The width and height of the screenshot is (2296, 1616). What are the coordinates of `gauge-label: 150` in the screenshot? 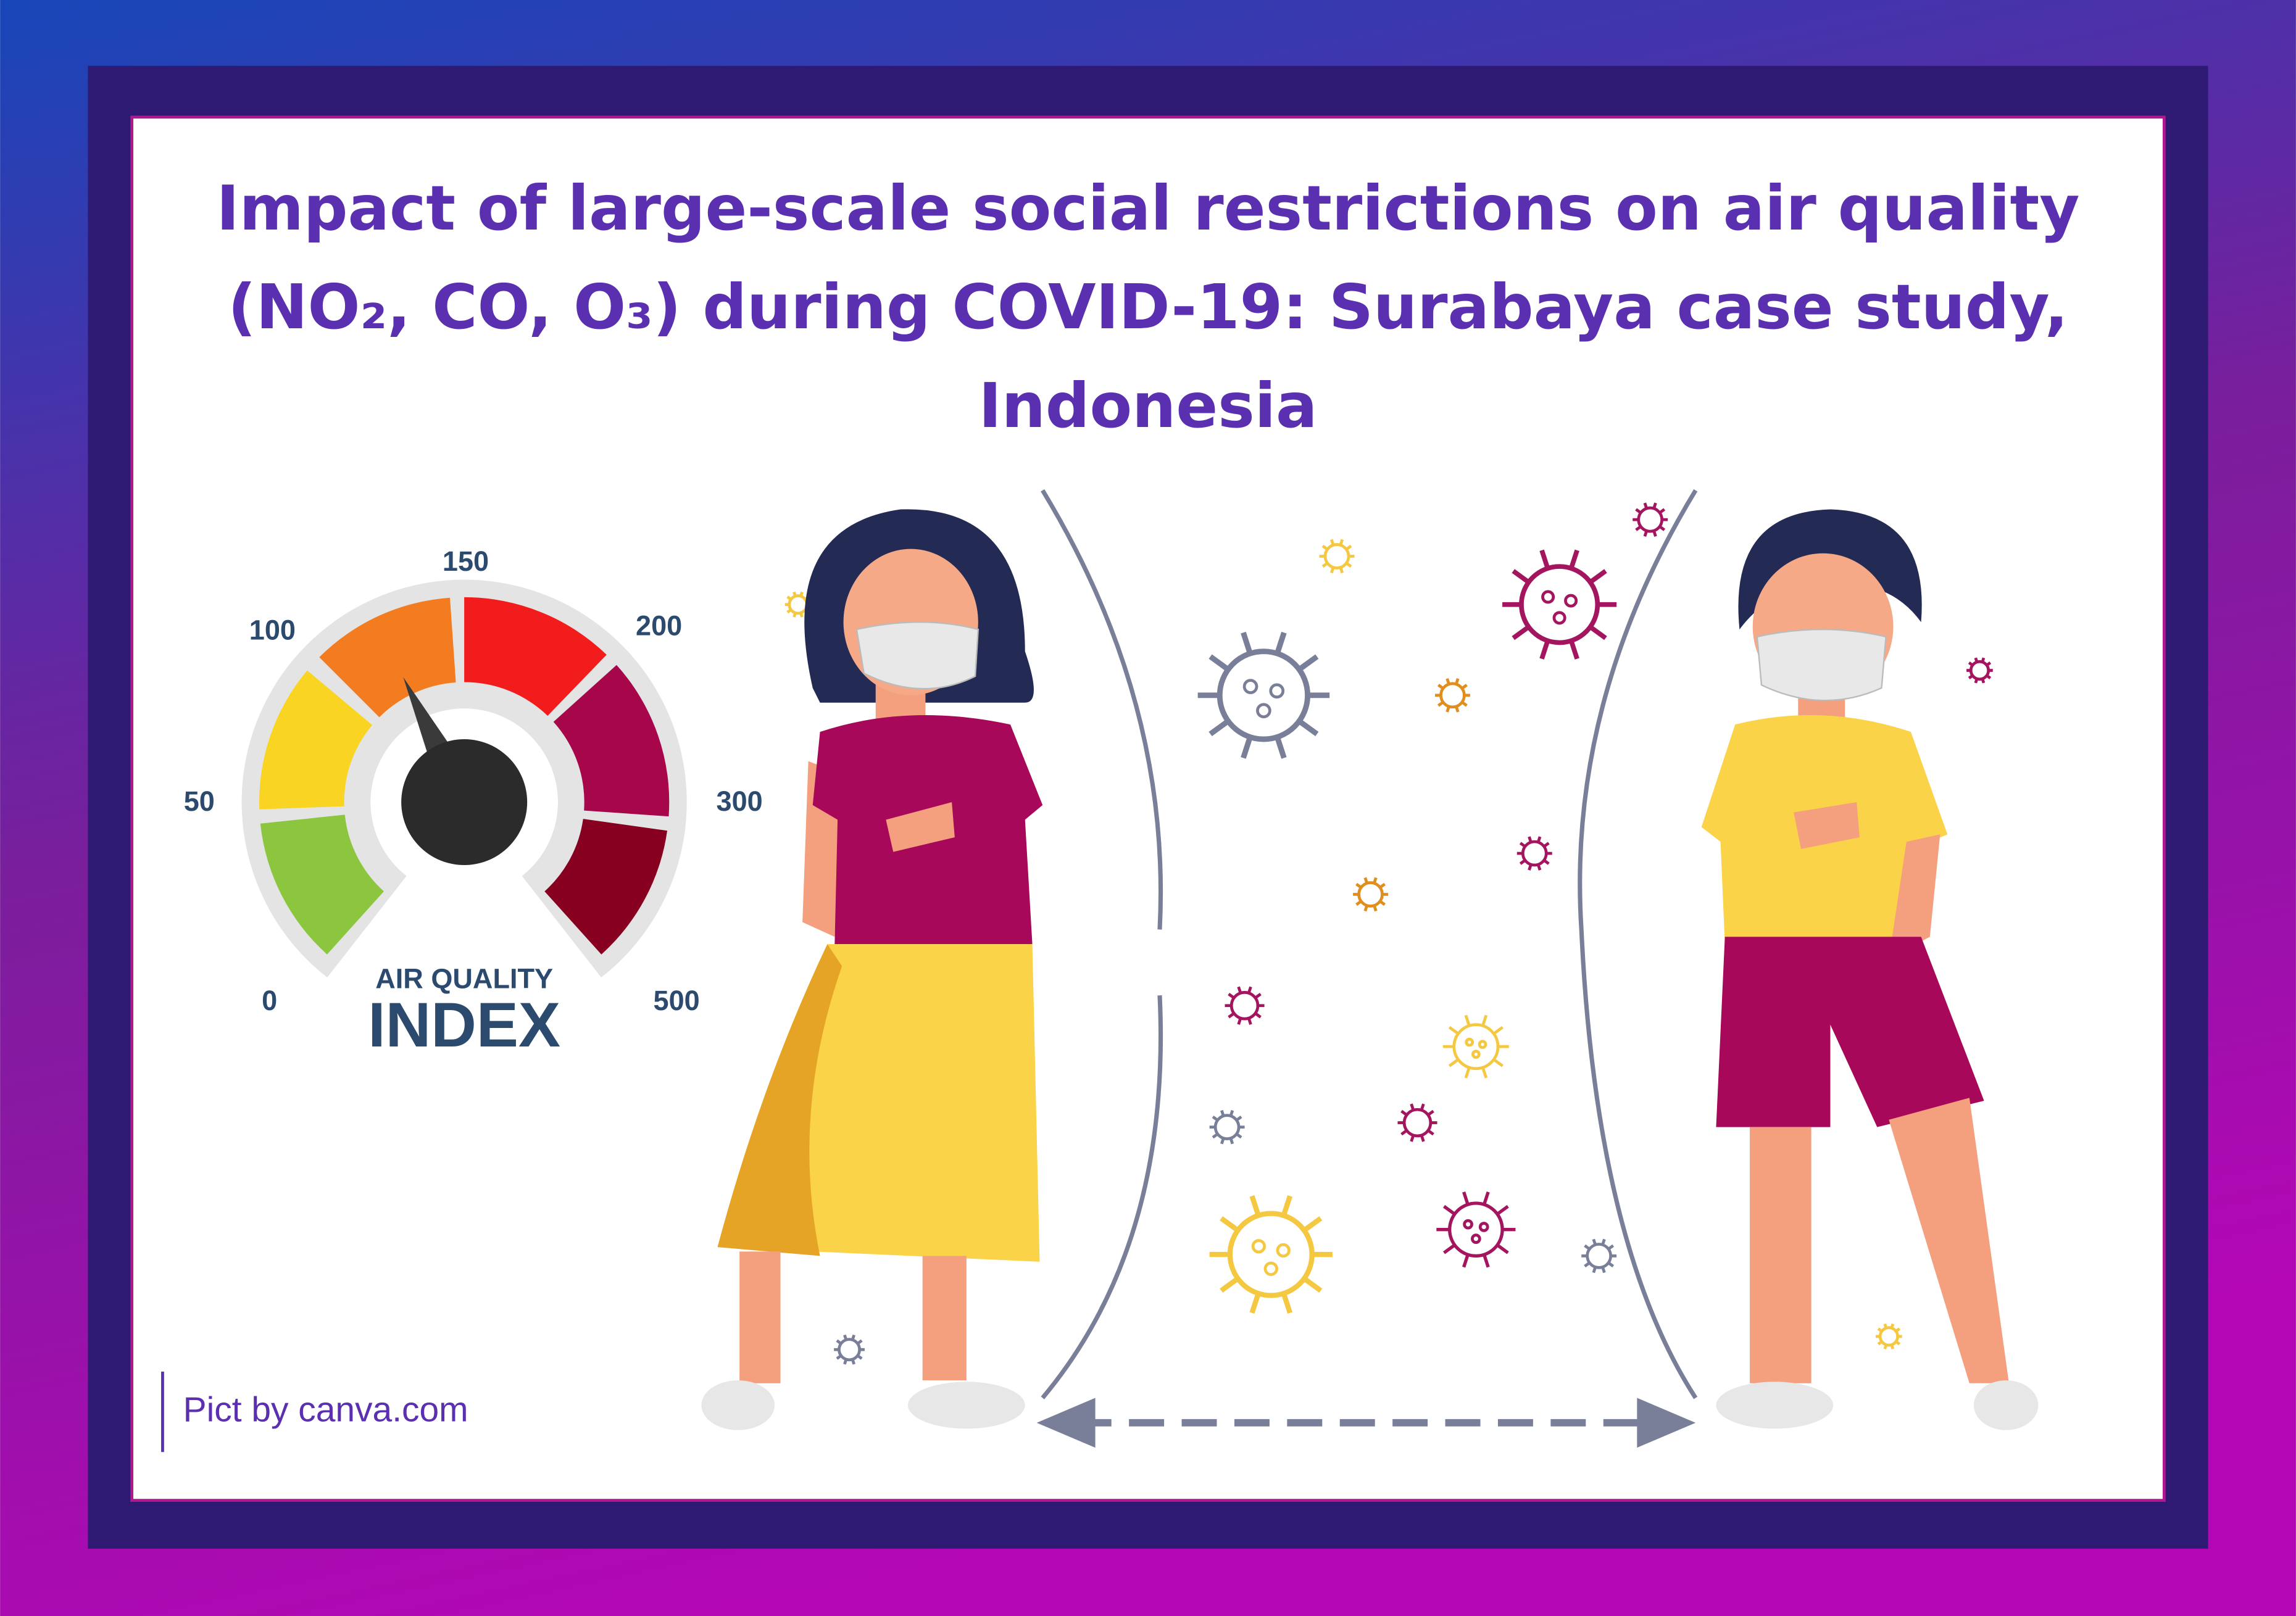 It's located at (466, 561).